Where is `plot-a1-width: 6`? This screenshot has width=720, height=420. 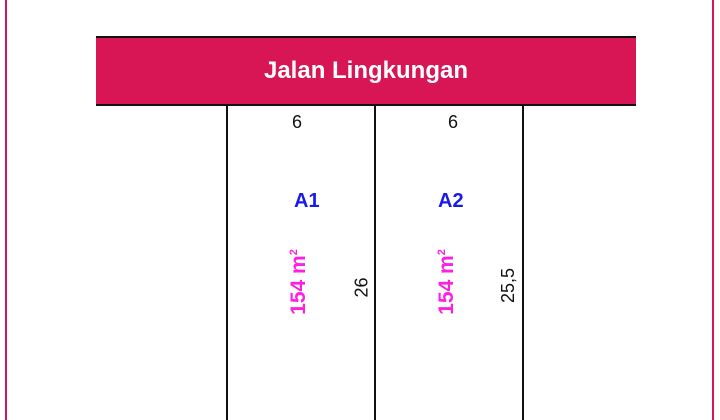
plot-a1-width: 6 is located at coordinates (297, 122).